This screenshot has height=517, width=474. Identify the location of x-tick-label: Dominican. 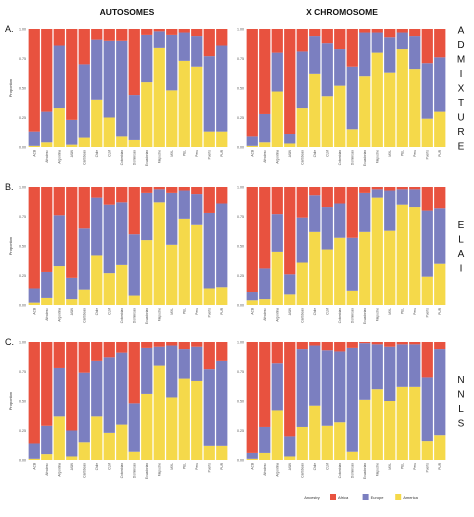
(352, 315).